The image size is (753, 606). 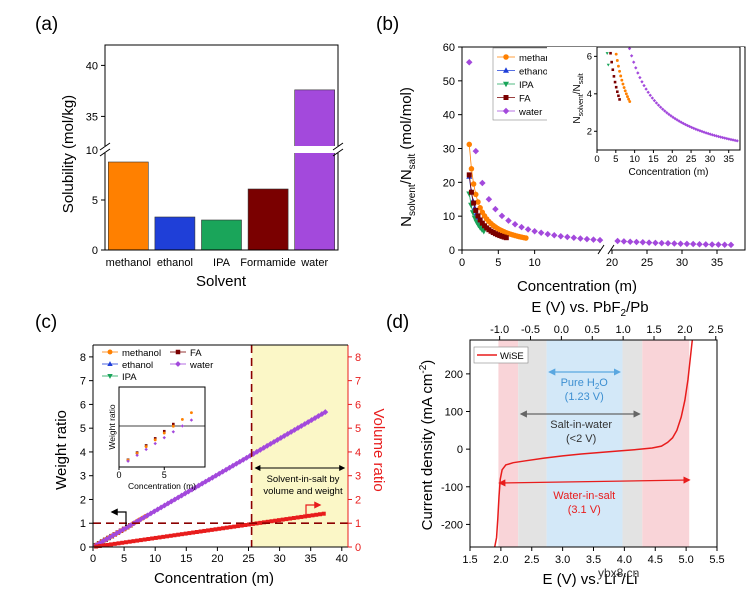 What do you see at coordinates (128, 263) in the screenshot?
I see `xtick-methanol: methanol` at bounding box center [128, 263].